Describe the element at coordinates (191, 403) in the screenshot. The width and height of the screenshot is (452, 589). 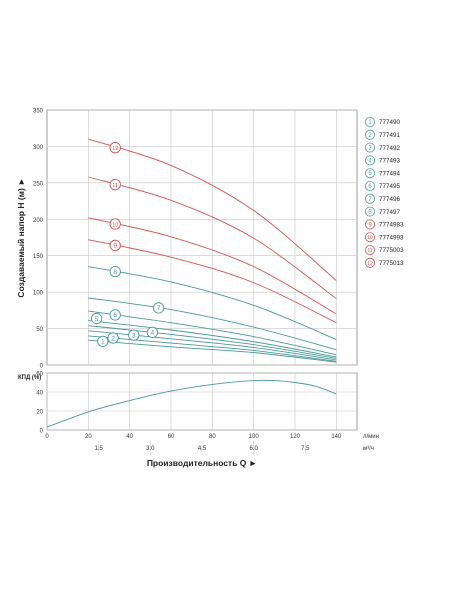
I see `efficiency-curve` at that location.